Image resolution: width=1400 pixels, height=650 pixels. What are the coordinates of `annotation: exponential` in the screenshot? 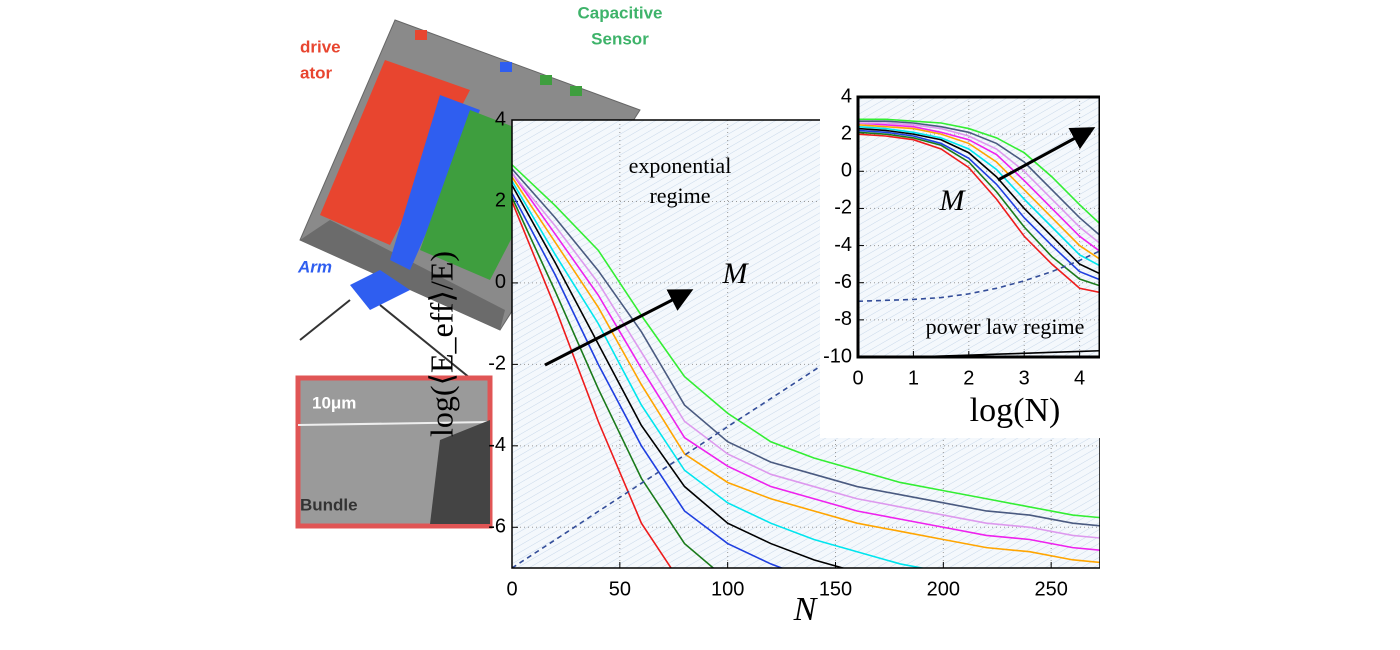 It's located at (680, 165).